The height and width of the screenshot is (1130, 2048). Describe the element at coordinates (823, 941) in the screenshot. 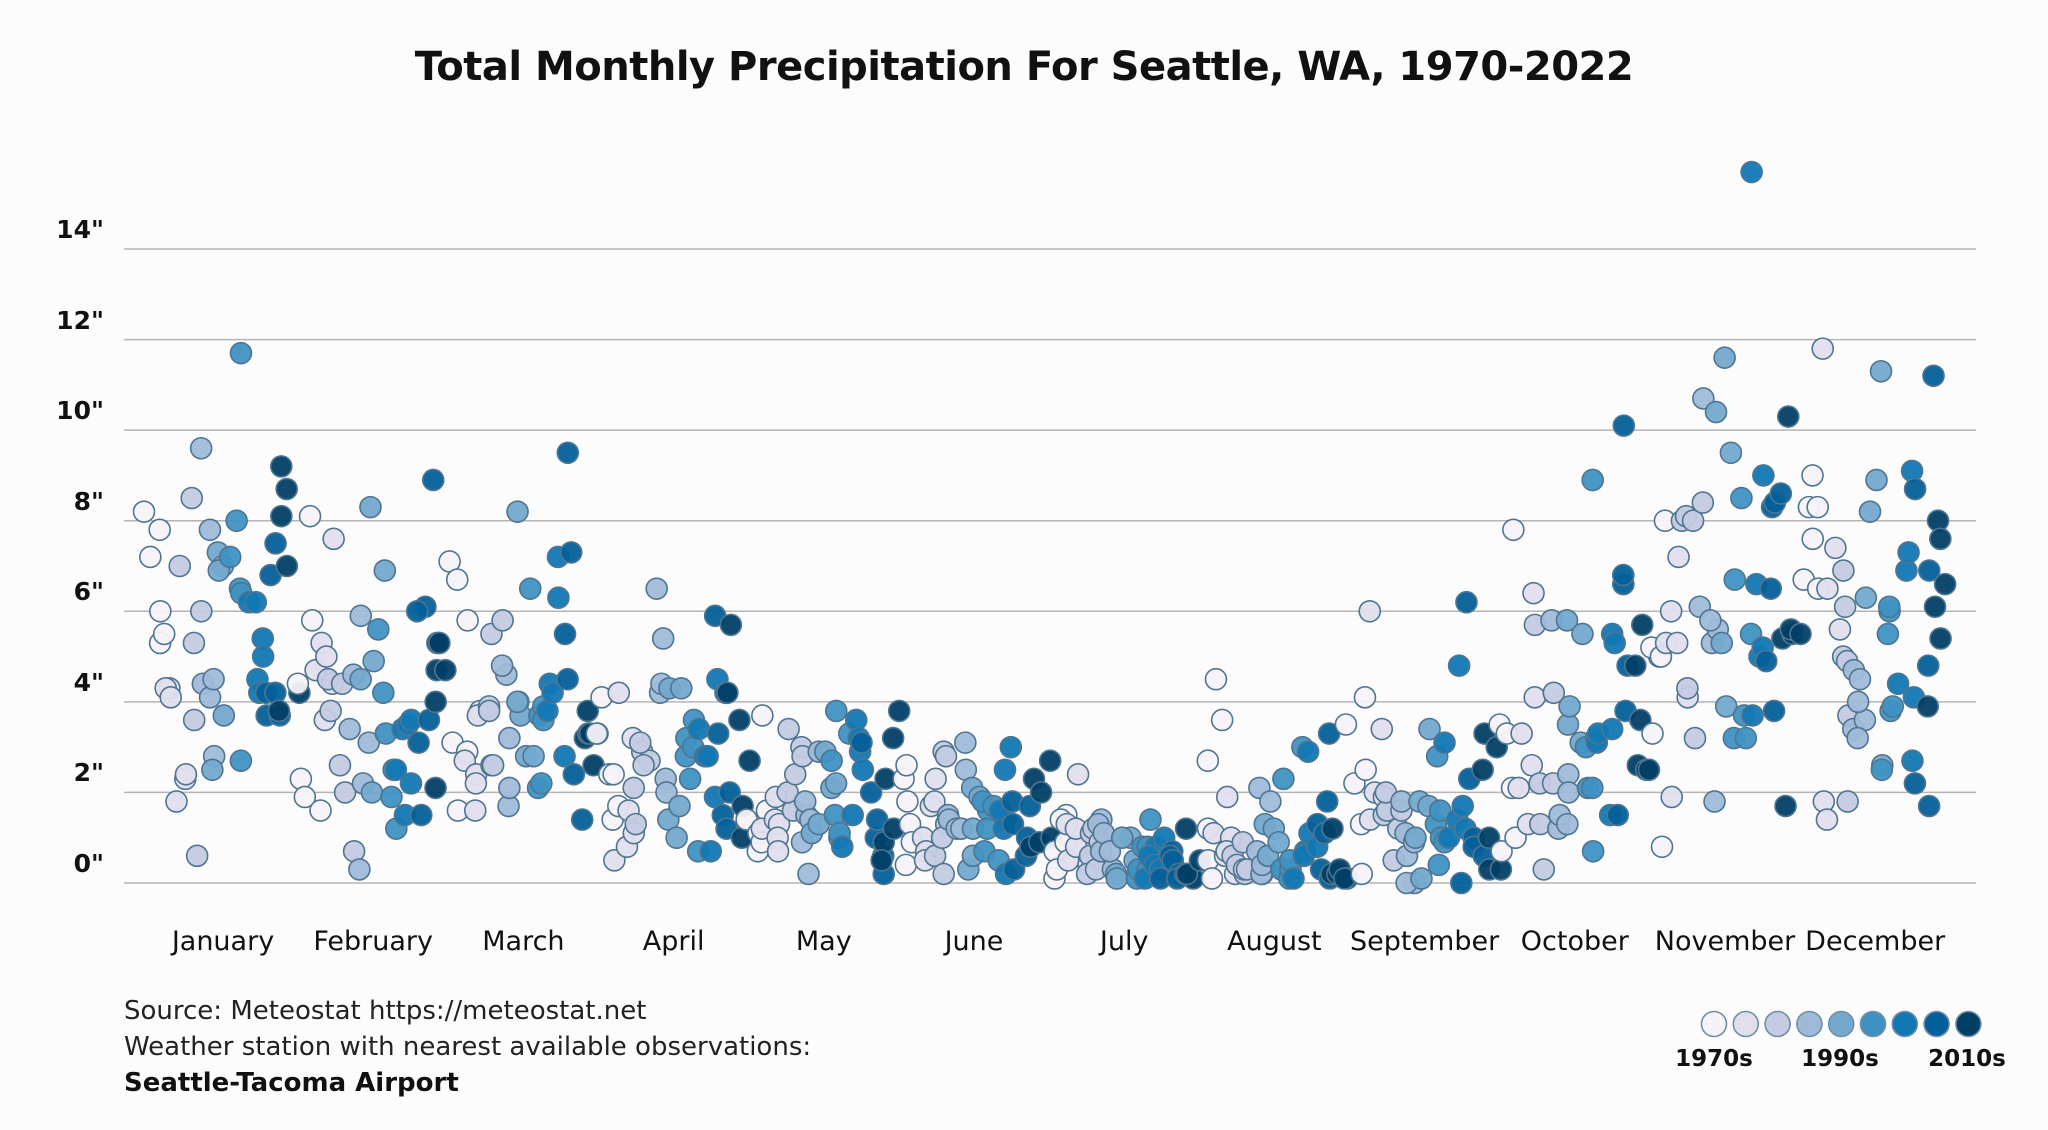

I see `x-tick-label: May` at that location.